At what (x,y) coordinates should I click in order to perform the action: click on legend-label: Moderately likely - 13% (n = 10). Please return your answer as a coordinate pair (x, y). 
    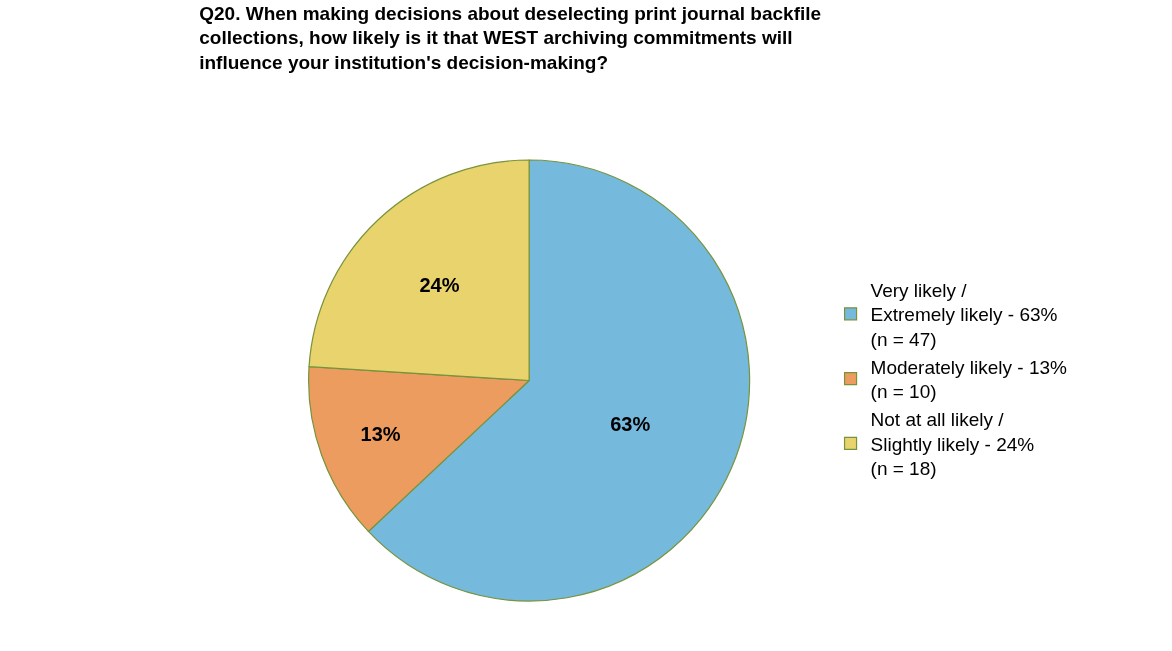
    Looking at the image, I should click on (969, 379).